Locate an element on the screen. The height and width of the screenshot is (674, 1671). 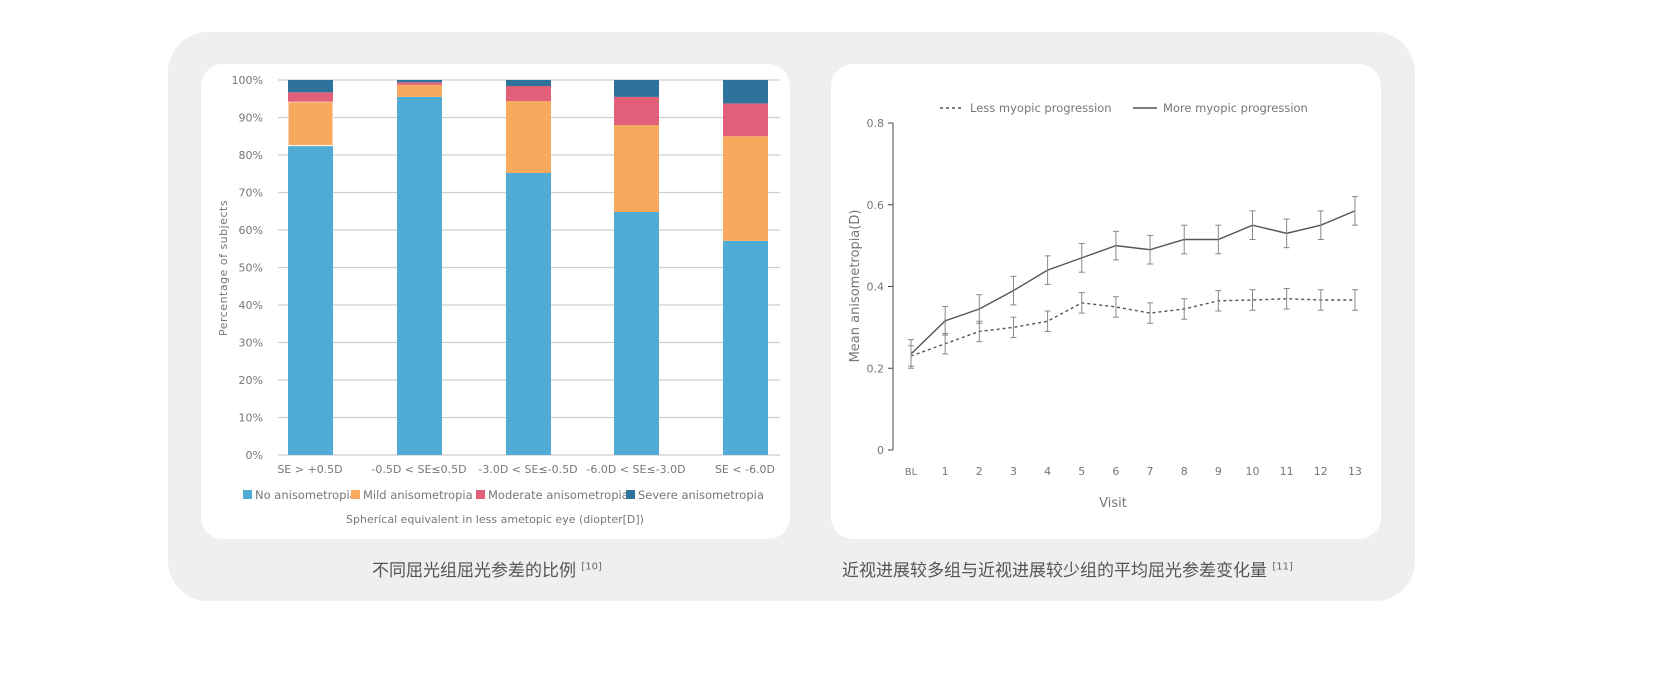
x-tick-label: 3 is located at coordinates (1013, 471).